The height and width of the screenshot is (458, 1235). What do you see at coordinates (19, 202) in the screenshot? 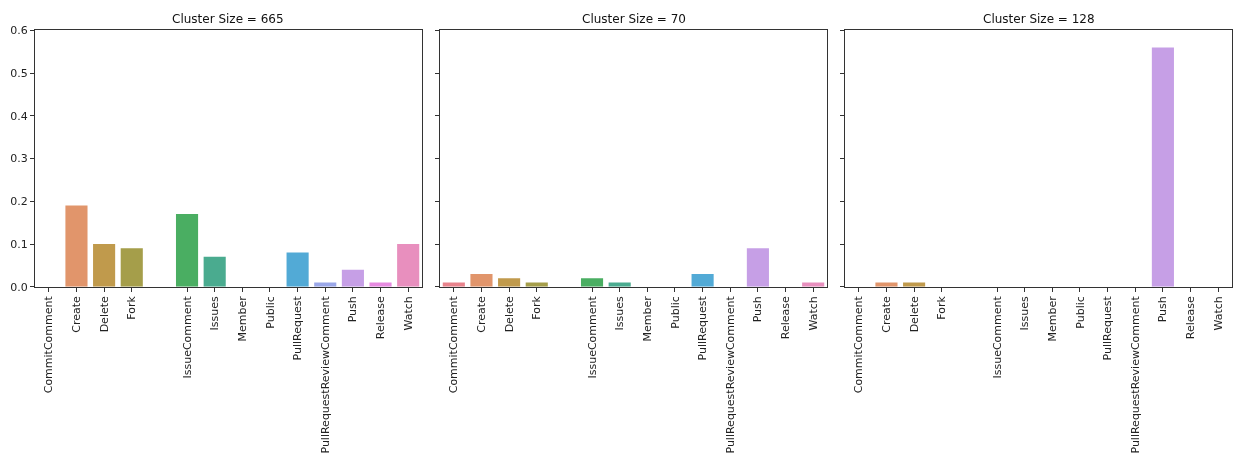
I see `y-tick-label: 0.2` at bounding box center [19, 202].